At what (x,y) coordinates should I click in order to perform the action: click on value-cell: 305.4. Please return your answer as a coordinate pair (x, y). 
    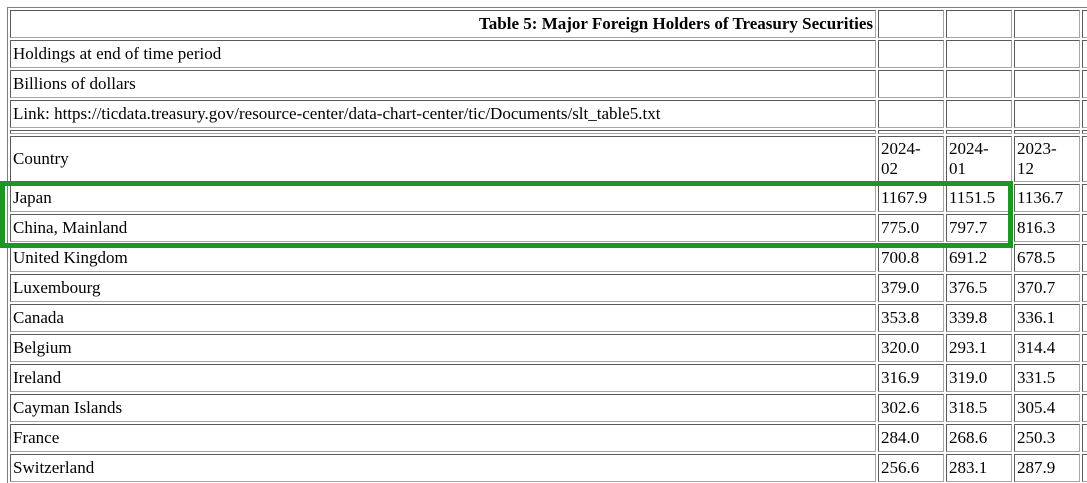
    Looking at the image, I should click on (1047, 408).